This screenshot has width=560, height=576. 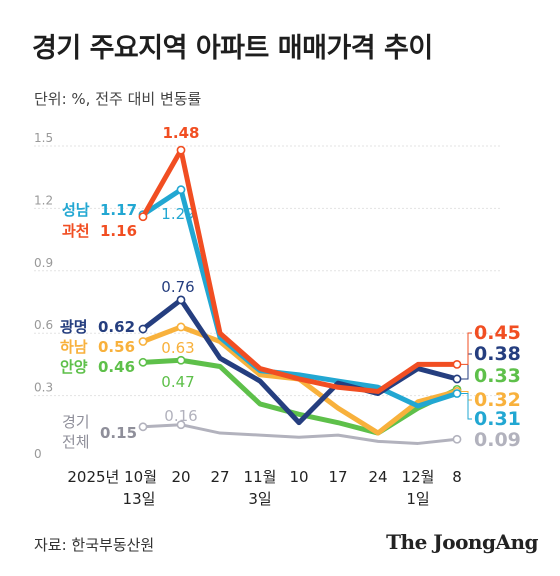 What do you see at coordinates (259, 499) in the screenshot?
I see `x-tick-sublabel: 3일` at bounding box center [259, 499].